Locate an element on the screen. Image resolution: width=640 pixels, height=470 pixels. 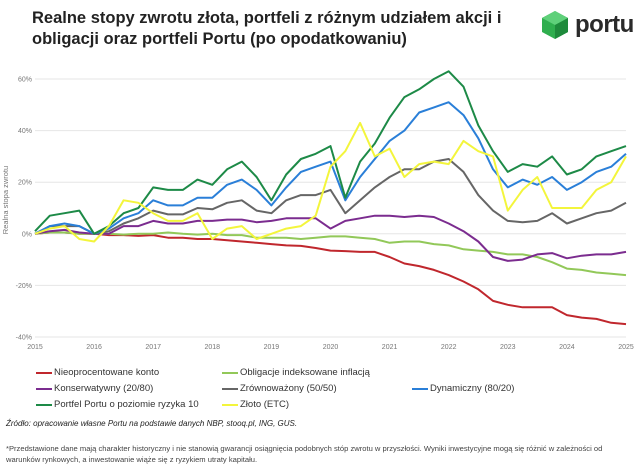
legend-item: Dynamiczny (80/20) is located at coordinates (463, 388).